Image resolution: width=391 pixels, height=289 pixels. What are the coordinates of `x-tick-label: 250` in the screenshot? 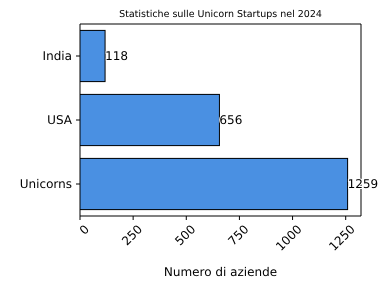 It's located at (132, 235).